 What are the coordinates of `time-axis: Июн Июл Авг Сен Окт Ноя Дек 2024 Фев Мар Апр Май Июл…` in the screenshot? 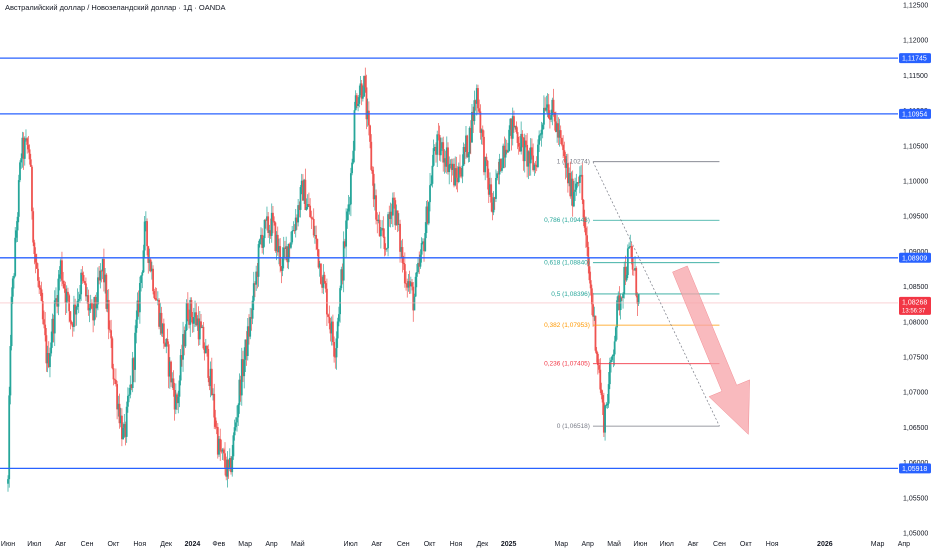 It's located at (455, 544).